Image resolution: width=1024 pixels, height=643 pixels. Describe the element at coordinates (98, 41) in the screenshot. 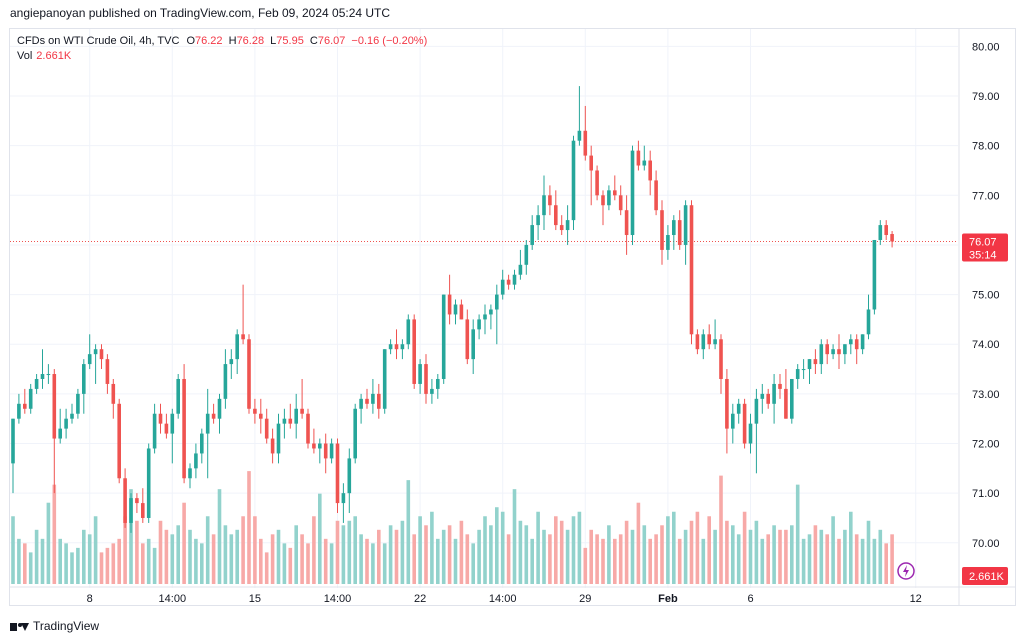

I see `symbol-name: CFDs on WTI Crude Oil, 4h, TVC` at that location.